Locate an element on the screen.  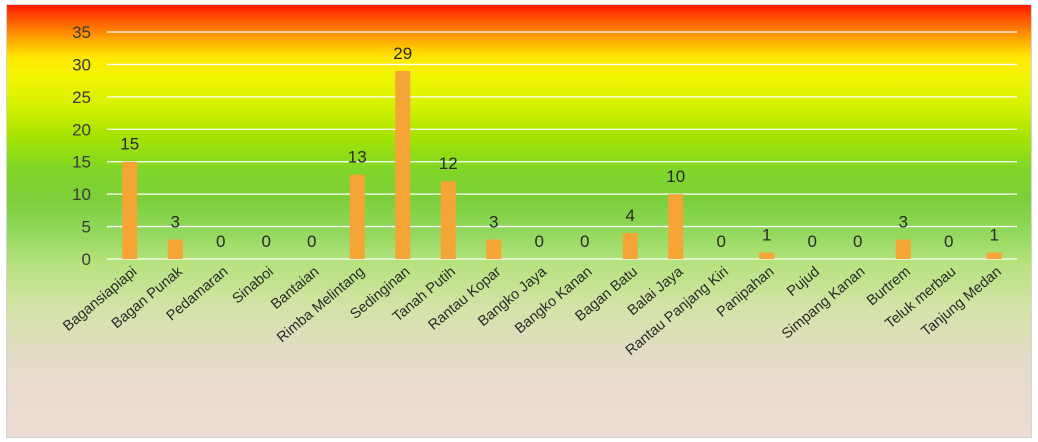
data-label: 4 is located at coordinates (630, 215).